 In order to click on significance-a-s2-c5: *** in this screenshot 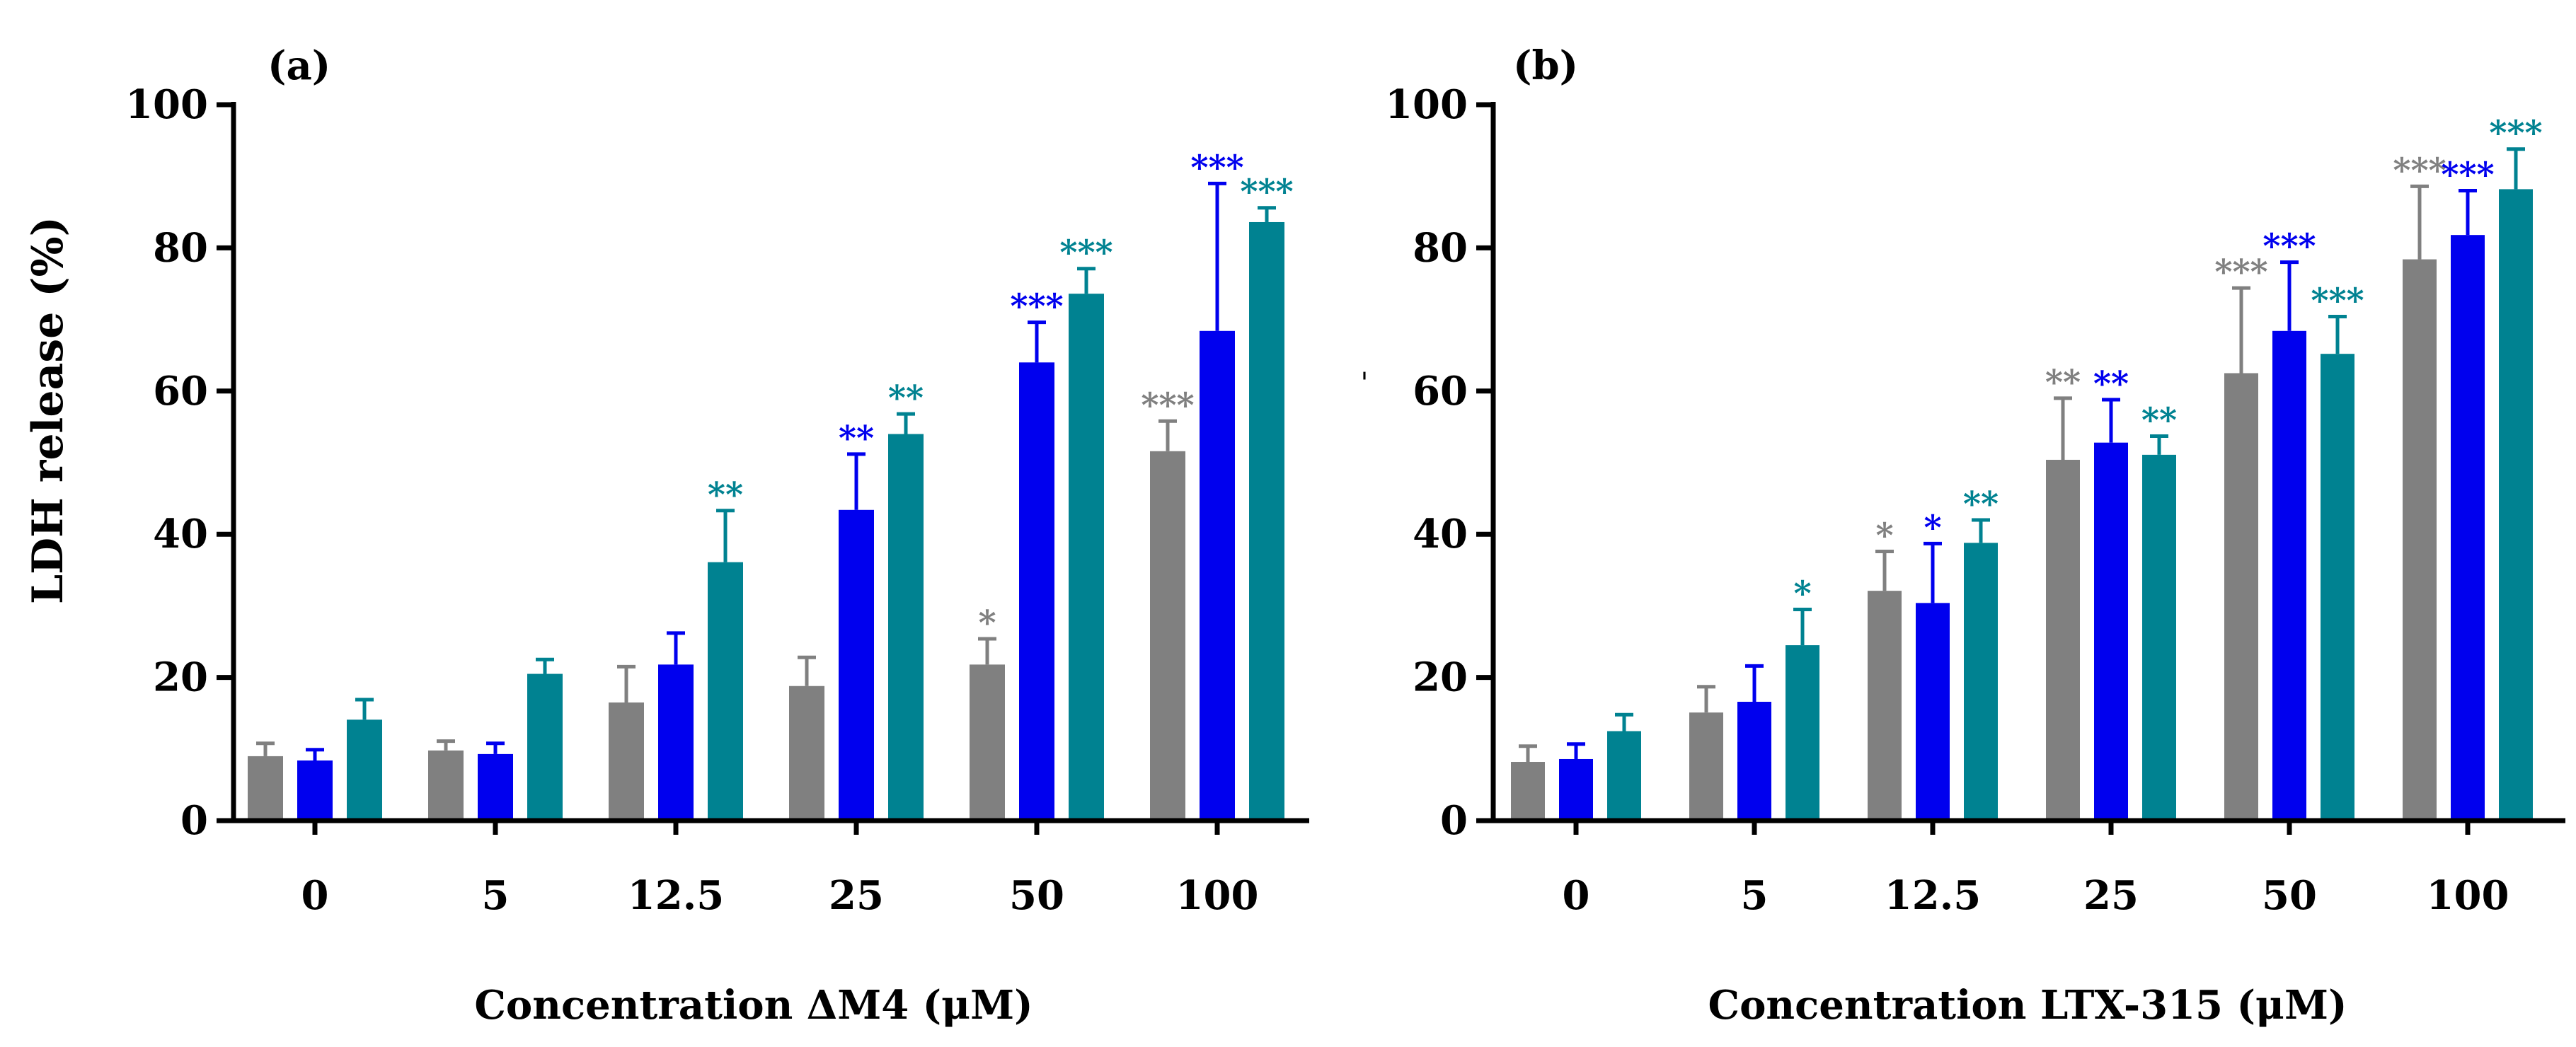, I will do `click(1217, 167)`.